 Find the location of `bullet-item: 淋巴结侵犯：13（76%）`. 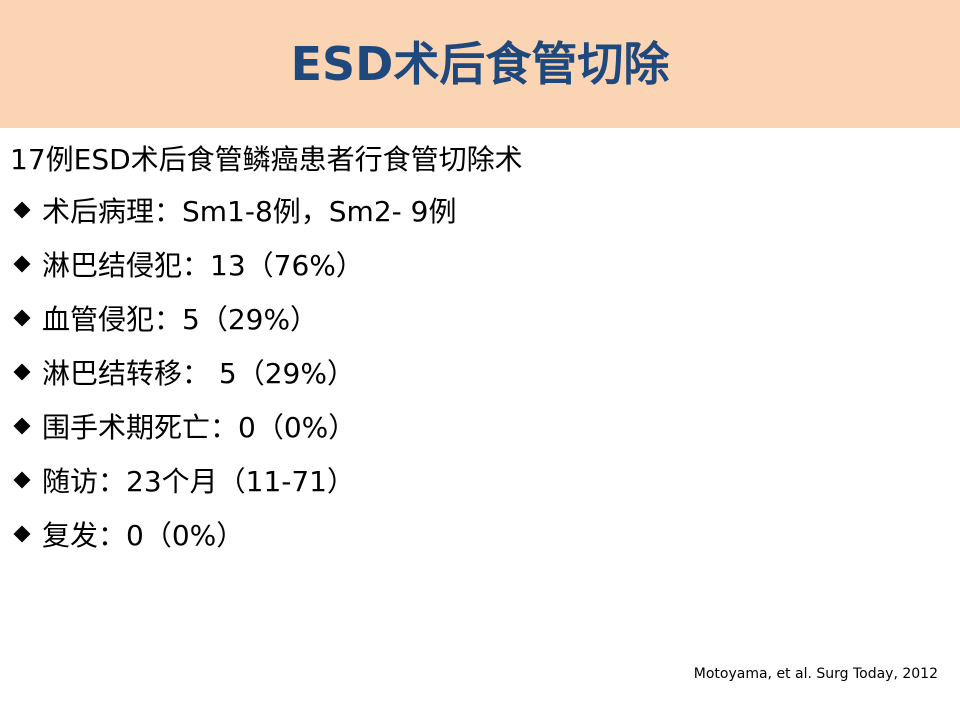

bullet-item: 淋巴结侵犯：13（76%） is located at coordinates (188, 264).